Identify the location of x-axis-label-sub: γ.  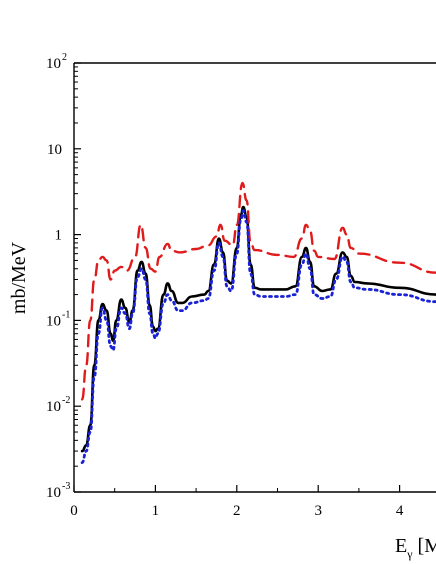
(409, 554).